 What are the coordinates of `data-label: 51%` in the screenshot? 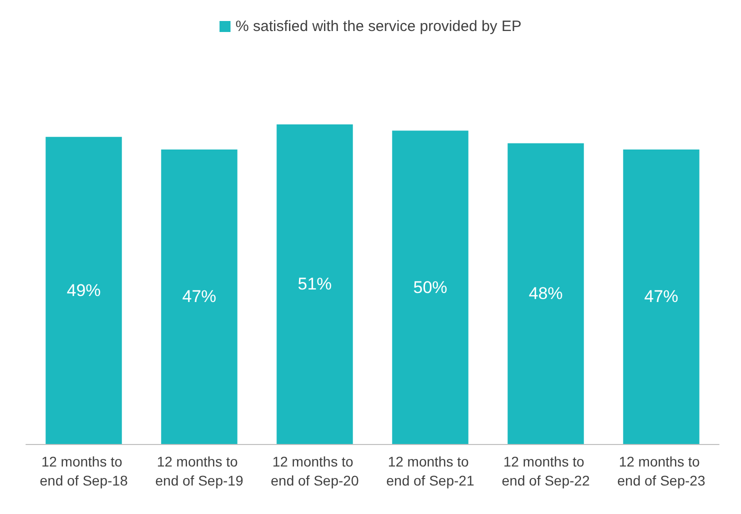 It's located at (315, 284).